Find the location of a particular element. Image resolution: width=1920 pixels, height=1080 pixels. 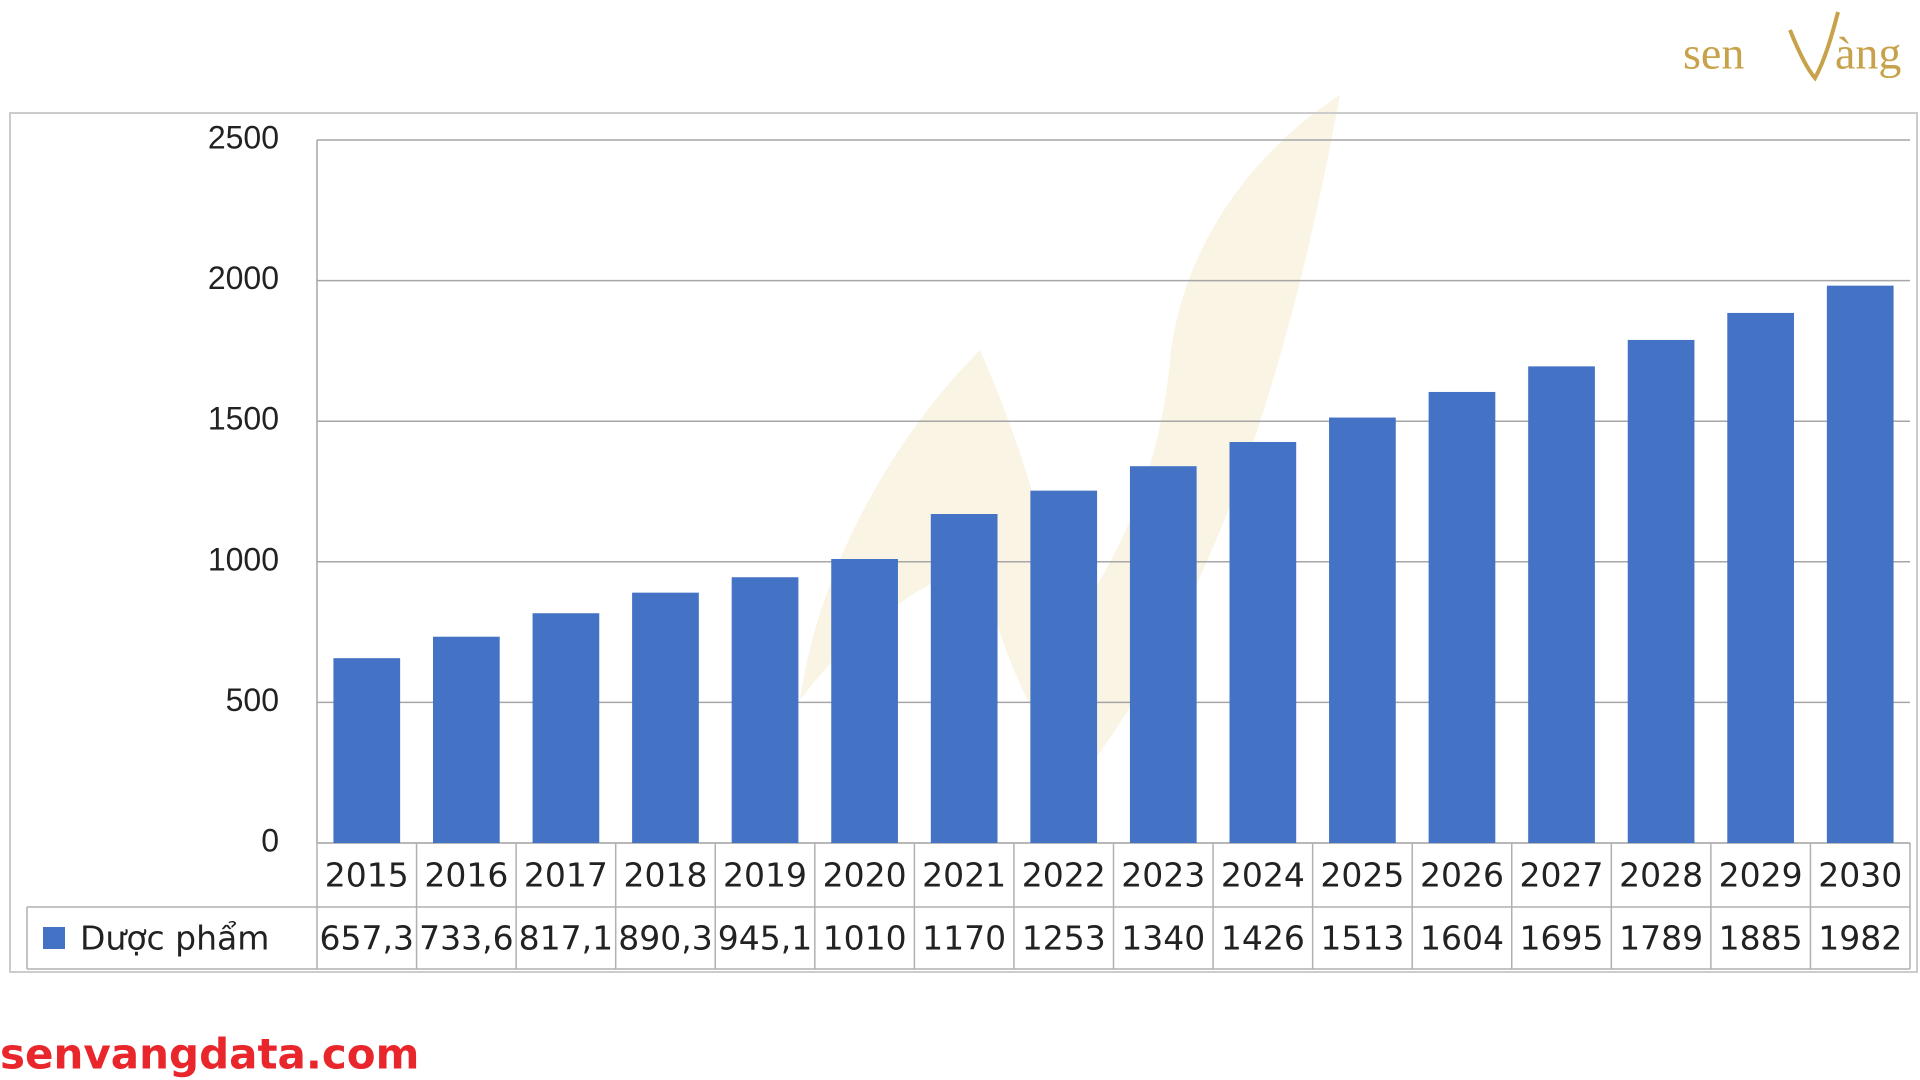

logo-glyph is located at coordinates (1814, 46).